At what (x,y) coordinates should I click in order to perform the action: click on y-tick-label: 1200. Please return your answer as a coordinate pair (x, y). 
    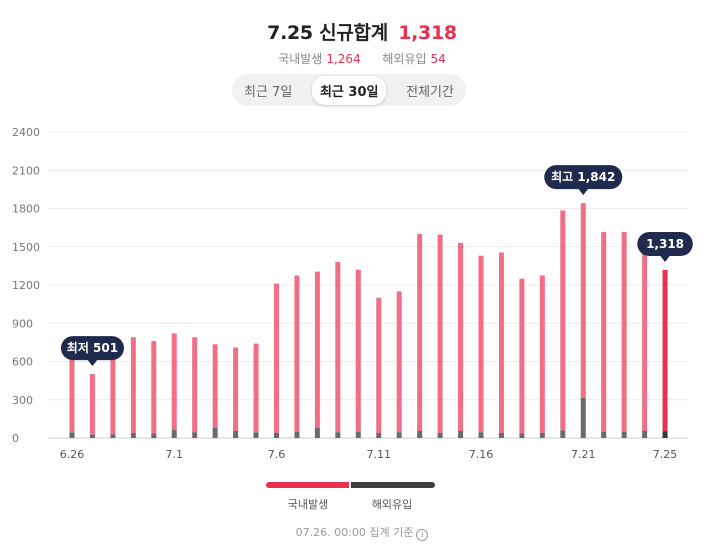
    Looking at the image, I should click on (26, 285).